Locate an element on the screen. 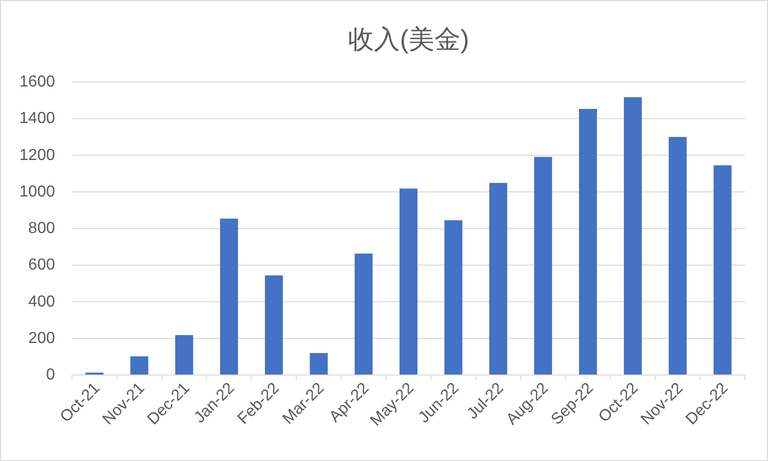  y-tick-label: 800 is located at coordinates (42, 228).